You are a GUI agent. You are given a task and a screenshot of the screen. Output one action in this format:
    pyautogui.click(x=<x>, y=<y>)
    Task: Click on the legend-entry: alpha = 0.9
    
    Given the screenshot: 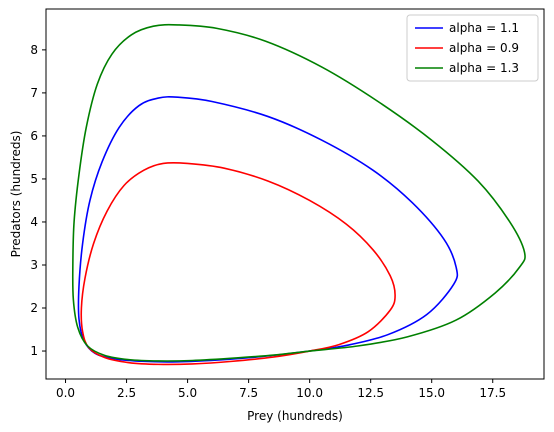 What is the action you would take?
    pyautogui.click(x=484, y=48)
    